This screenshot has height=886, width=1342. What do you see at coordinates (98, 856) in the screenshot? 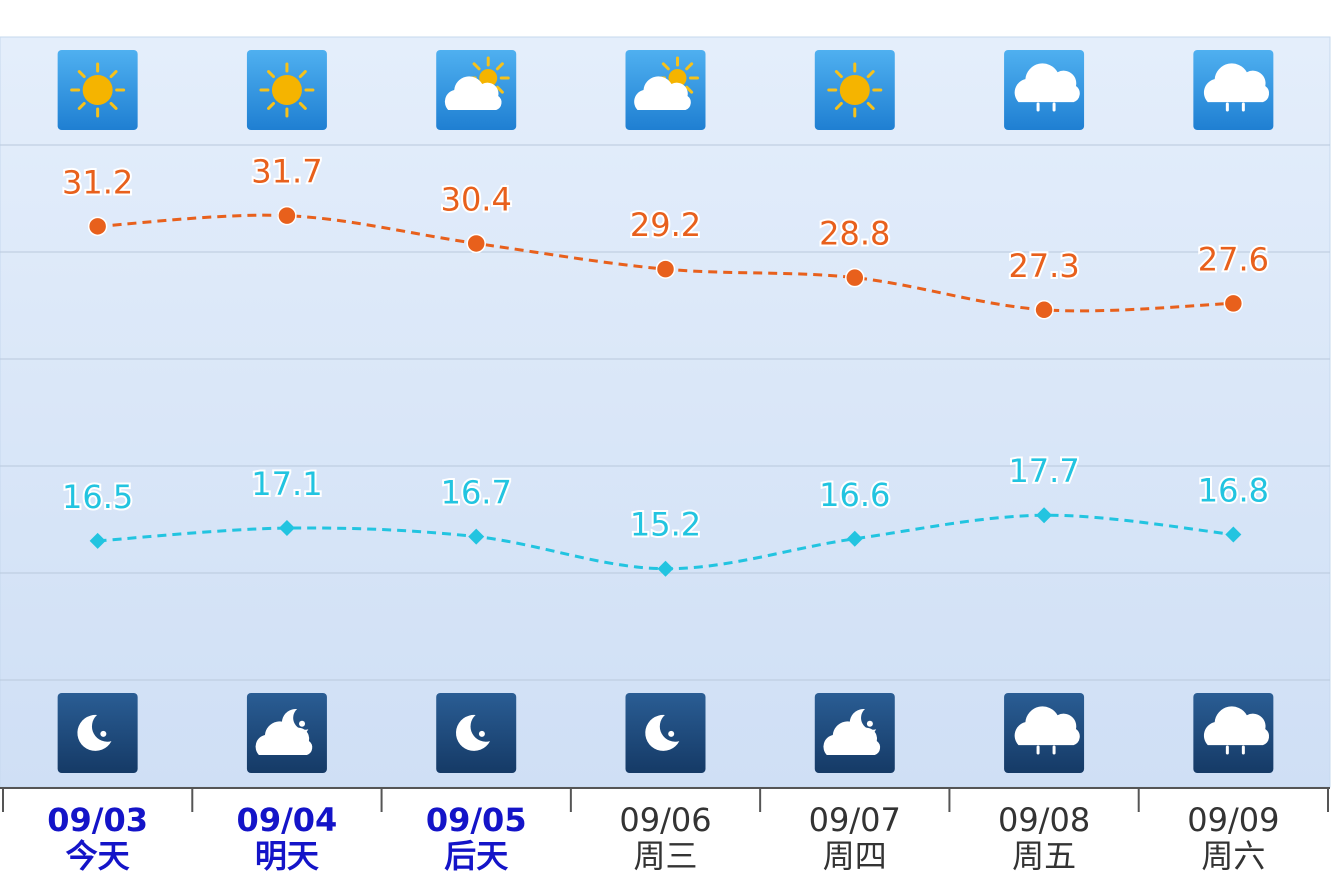
I see `day-label: 今天` at bounding box center [98, 856].